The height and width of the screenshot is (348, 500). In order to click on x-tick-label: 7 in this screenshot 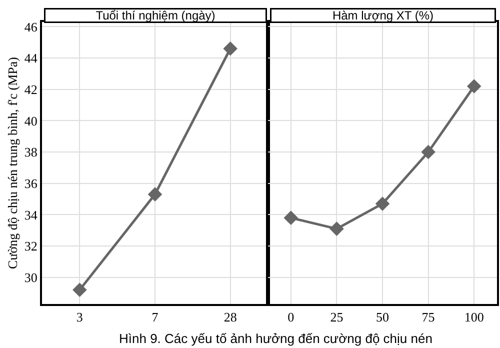, I will do `click(155, 317)`.